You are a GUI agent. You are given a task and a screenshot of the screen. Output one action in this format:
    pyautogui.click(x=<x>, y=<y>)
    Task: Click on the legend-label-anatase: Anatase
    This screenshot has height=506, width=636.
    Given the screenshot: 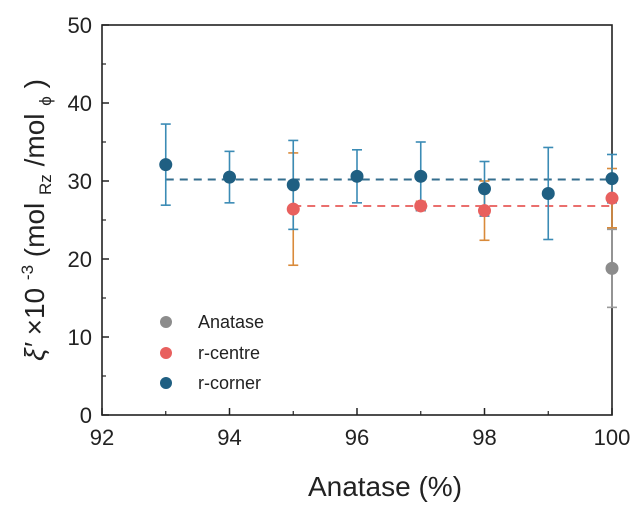 What is the action you would take?
    pyautogui.click(x=231, y=322)
    